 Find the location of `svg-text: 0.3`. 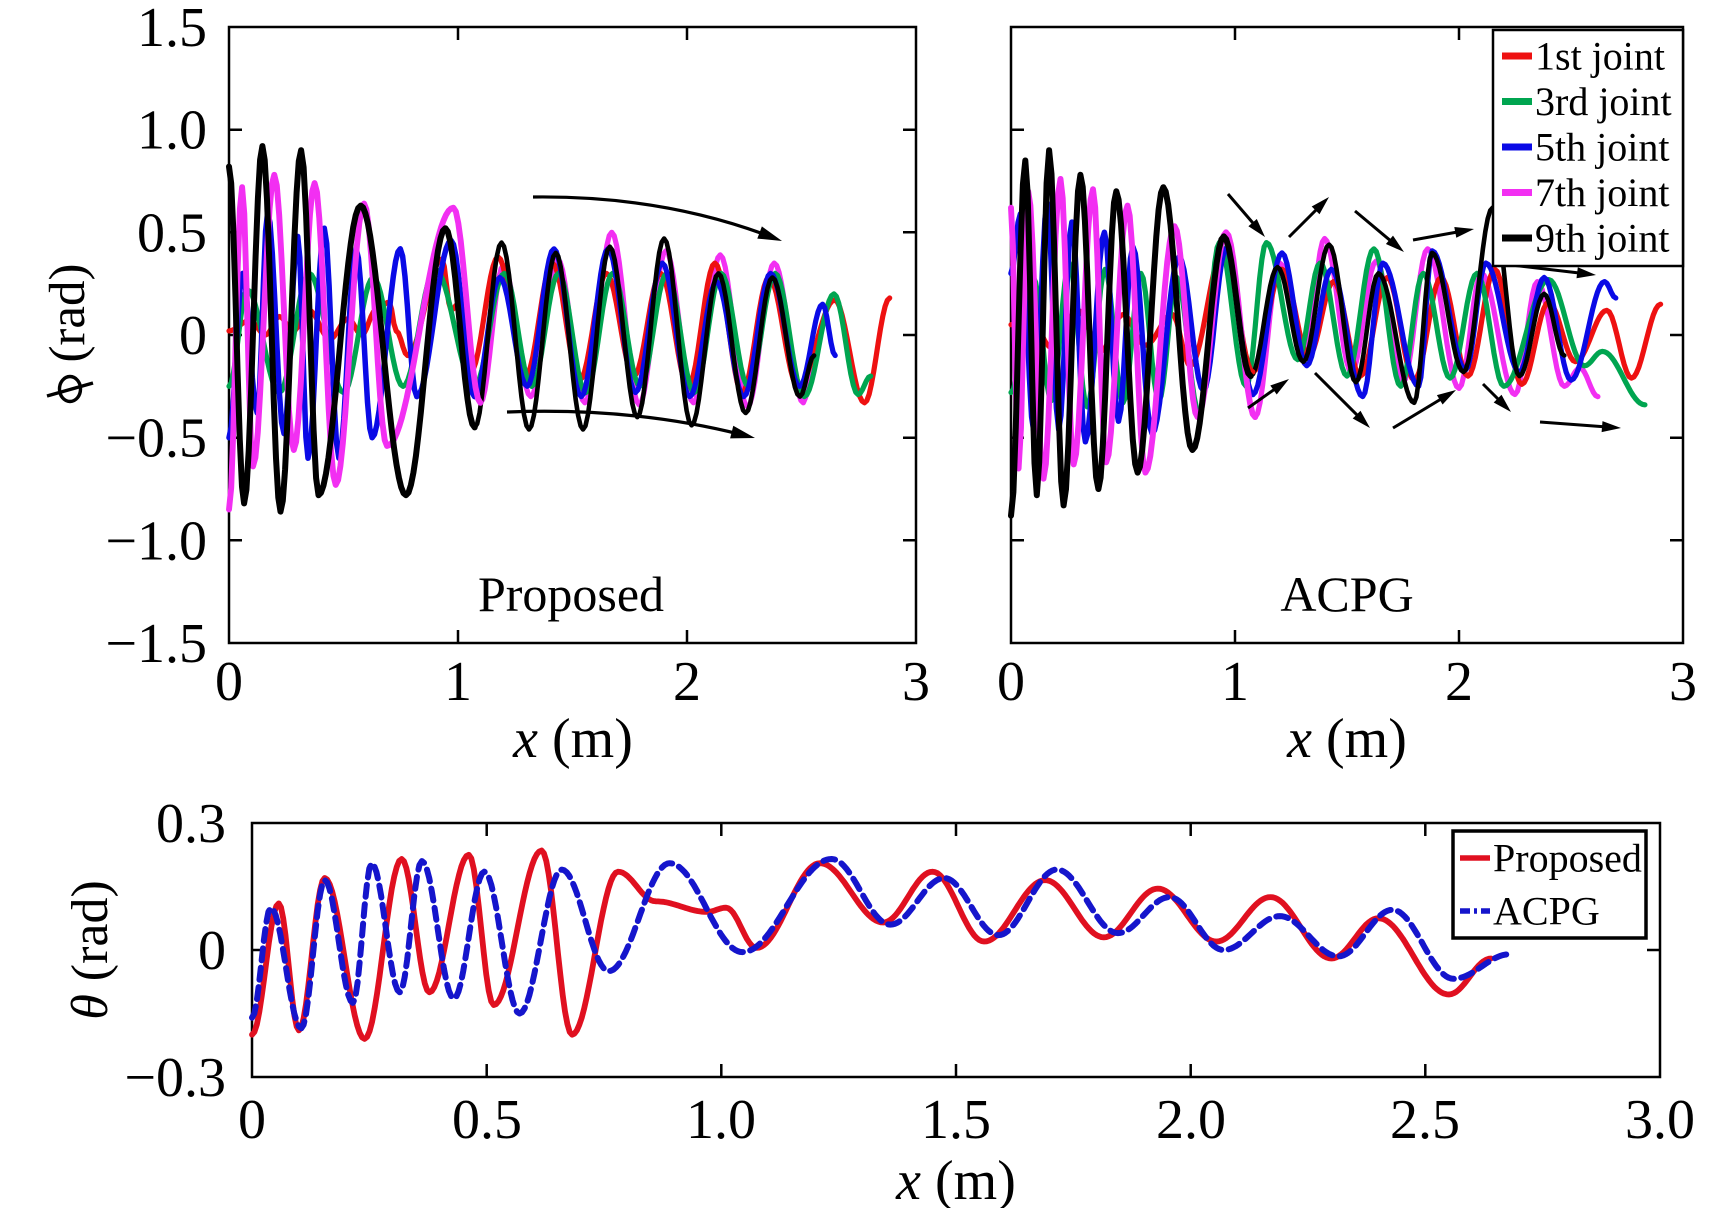

svg-text: 0.3 is located at coordinates (191, 824).